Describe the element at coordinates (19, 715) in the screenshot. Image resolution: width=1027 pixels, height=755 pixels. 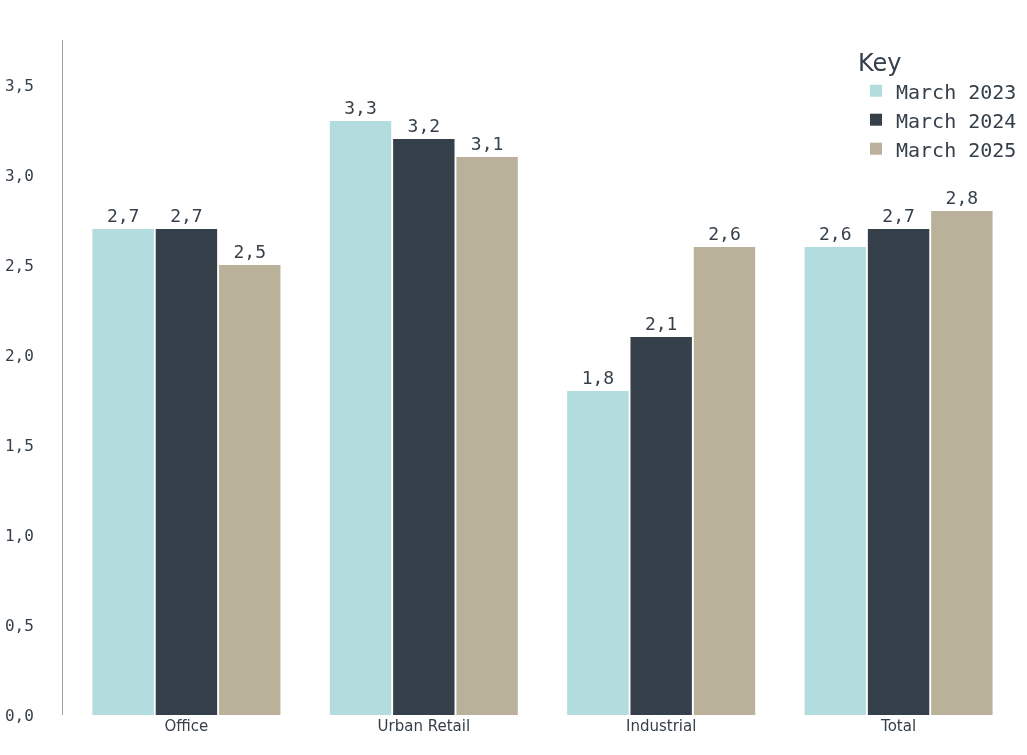
I see `y-tick-label: 0,0` at that location.